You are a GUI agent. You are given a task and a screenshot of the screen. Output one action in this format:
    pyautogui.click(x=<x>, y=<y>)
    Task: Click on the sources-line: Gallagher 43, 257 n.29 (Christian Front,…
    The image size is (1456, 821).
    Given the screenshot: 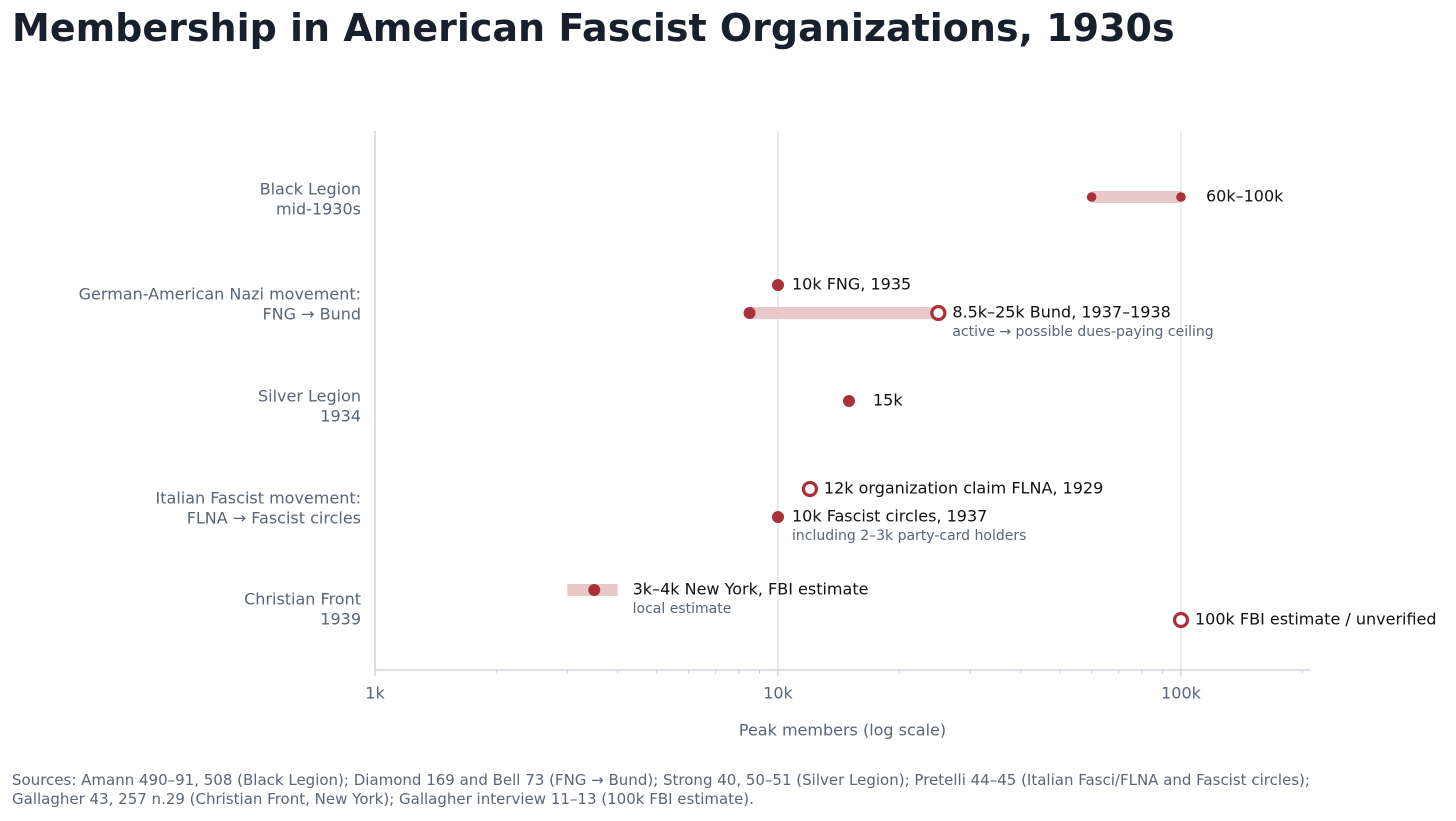 What is the action you would take?
    pyautogui.click(x=383, y=799)
    